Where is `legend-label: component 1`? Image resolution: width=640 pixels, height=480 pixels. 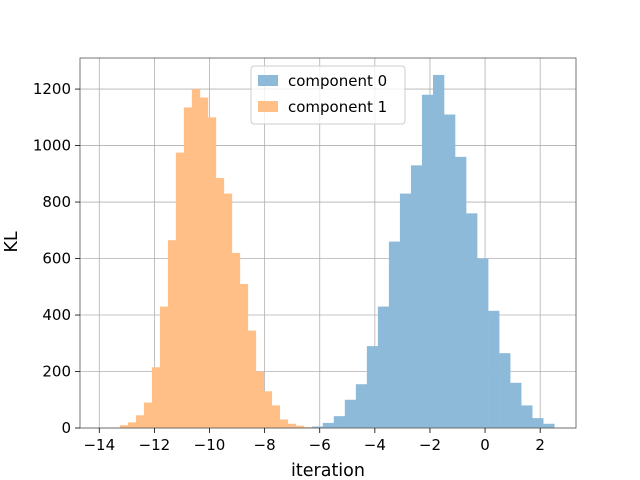 legend-label: component 1 is located at coordinates (337, 107).